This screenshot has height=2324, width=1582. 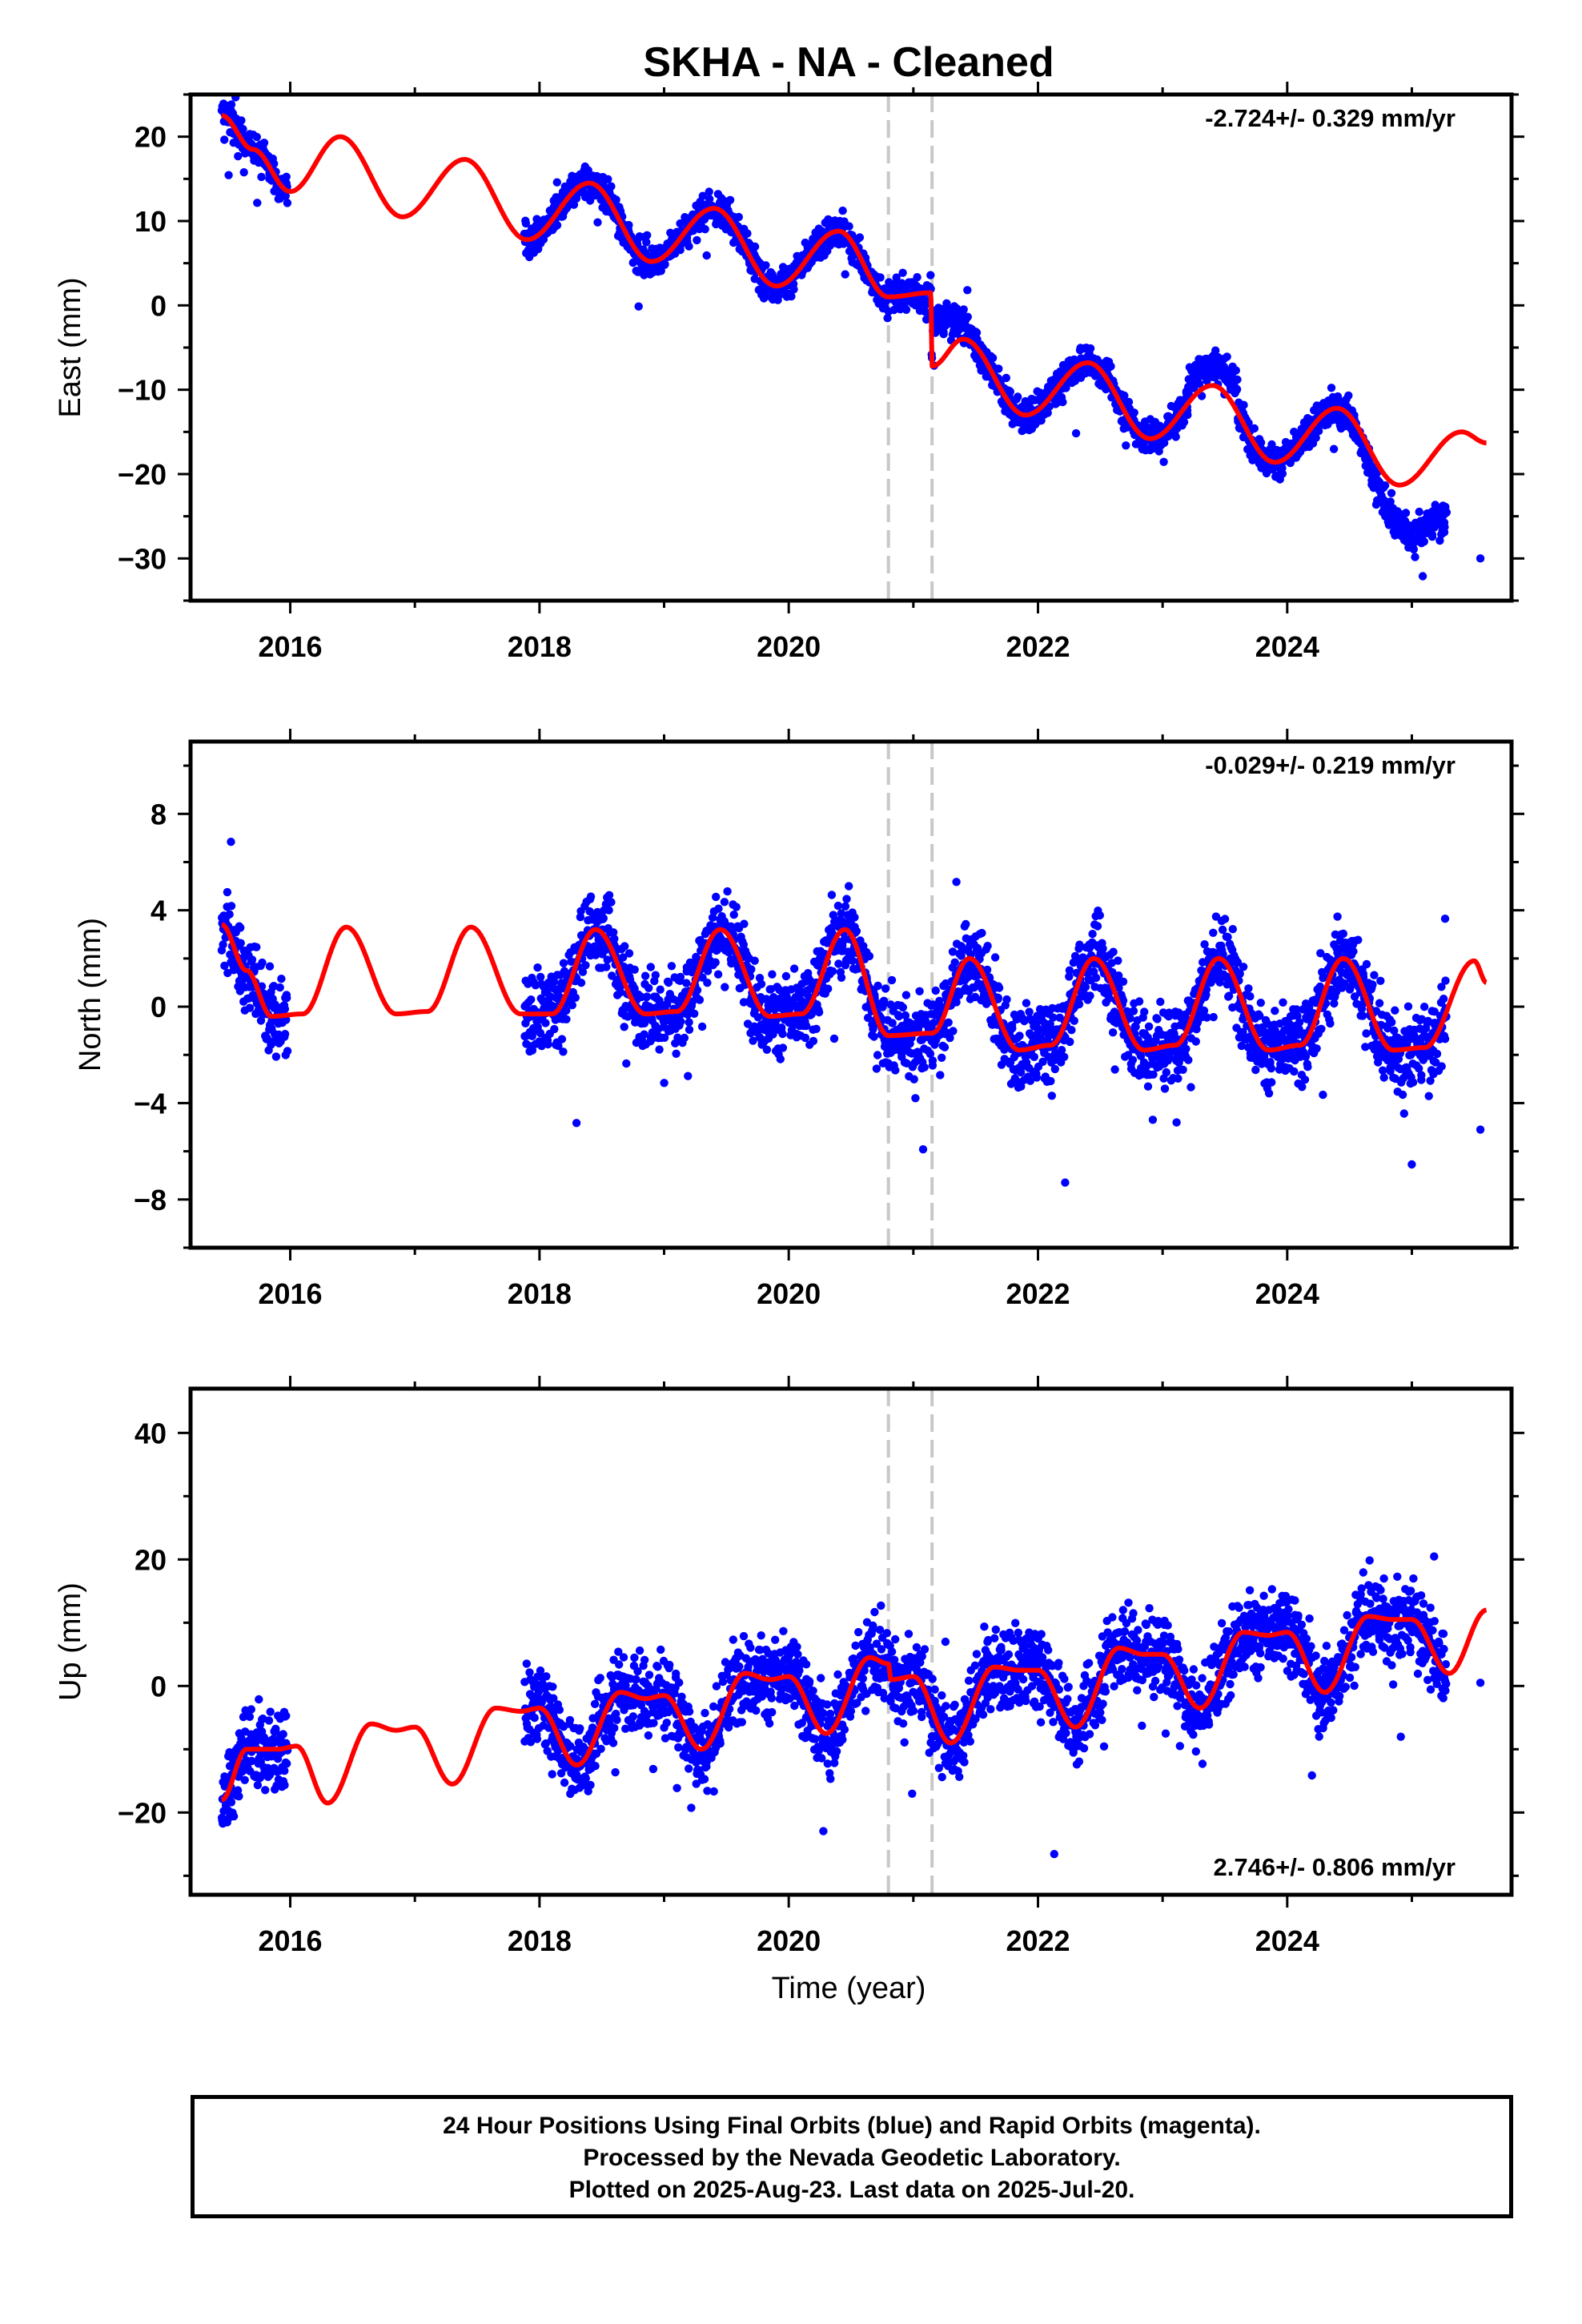 What do you see at coordinates (1287, 646) in the screenshot?
I see `x-tick-label: 2024` at bounding box center [1287, 646].